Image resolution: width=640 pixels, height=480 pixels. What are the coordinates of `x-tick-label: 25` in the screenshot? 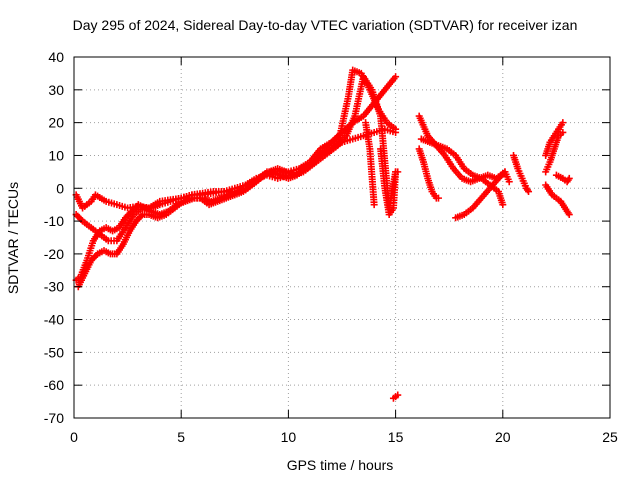 It's located at (610, 437).